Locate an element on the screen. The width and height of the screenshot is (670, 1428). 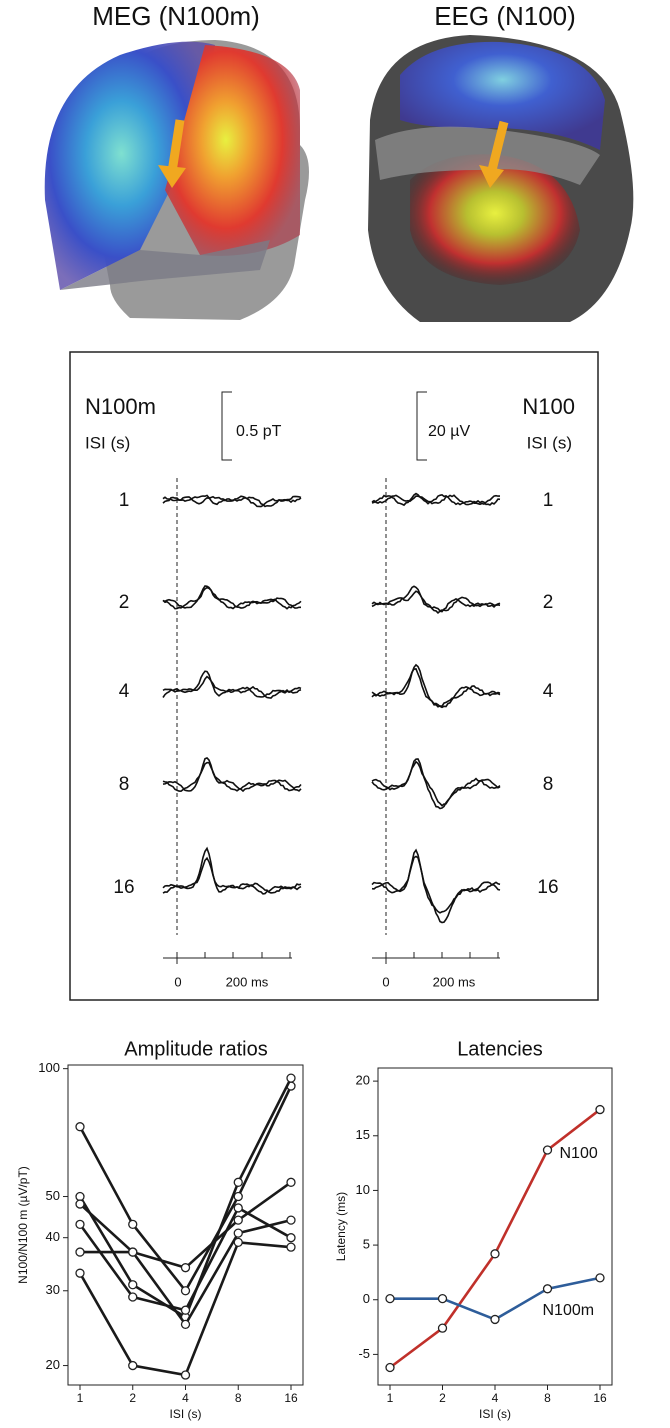
eeg-title: EEG (N100) is located at coordinates (505, 16).